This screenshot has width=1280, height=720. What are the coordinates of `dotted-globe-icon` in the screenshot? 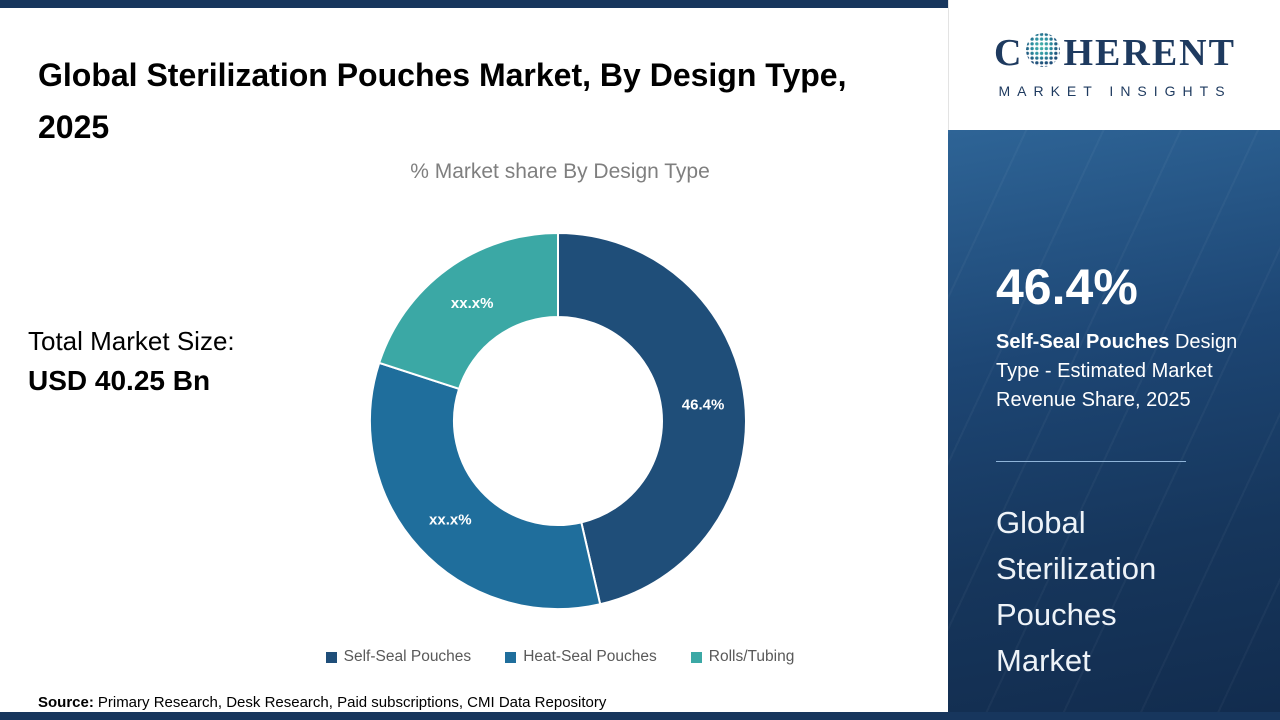 It's located at (1043, 53).